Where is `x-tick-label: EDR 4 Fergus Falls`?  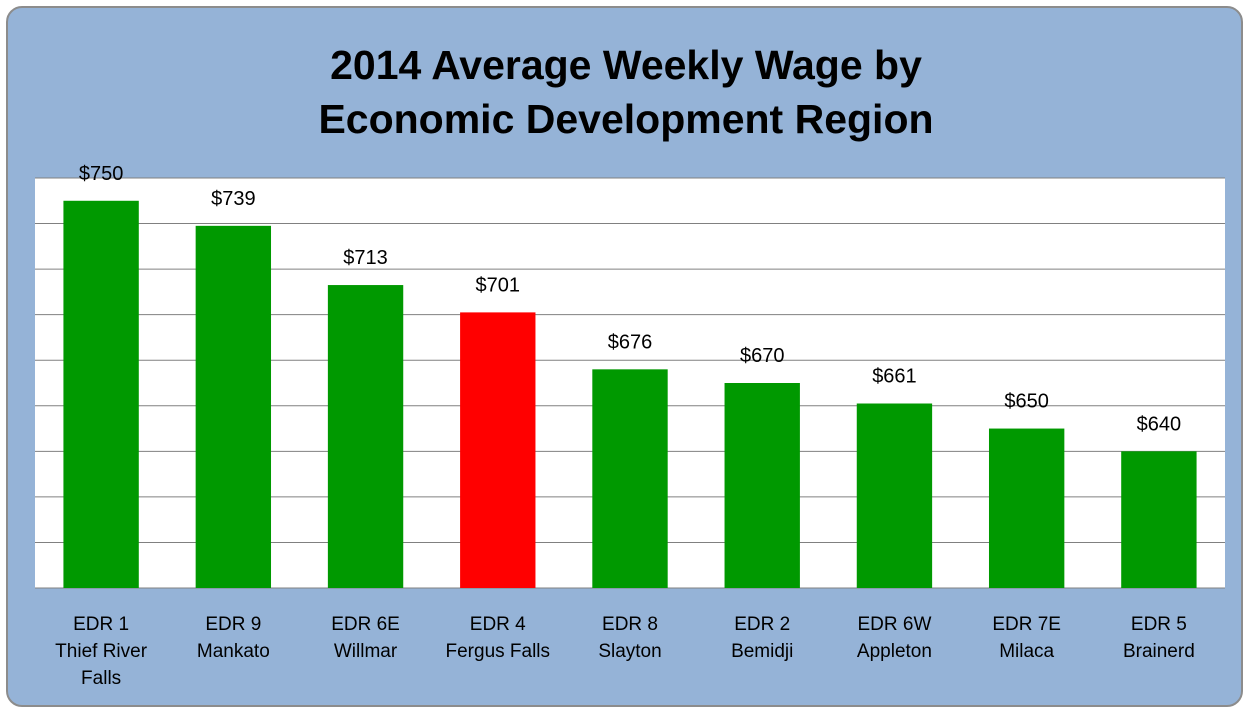 x-tick-label: EDR 4 Fergus Falls is located at coordinates (498, 638).